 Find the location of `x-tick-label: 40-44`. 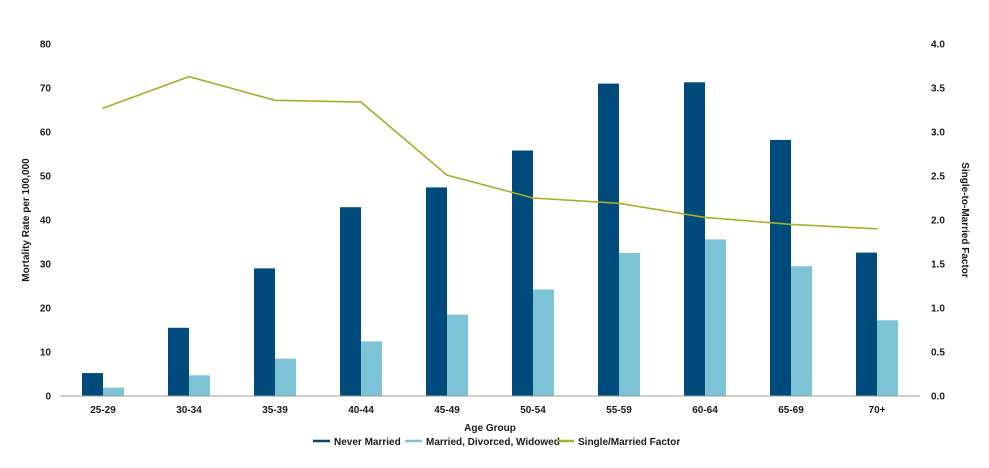

x-tick-label: 40-44 is located at coordinates (361, 410).